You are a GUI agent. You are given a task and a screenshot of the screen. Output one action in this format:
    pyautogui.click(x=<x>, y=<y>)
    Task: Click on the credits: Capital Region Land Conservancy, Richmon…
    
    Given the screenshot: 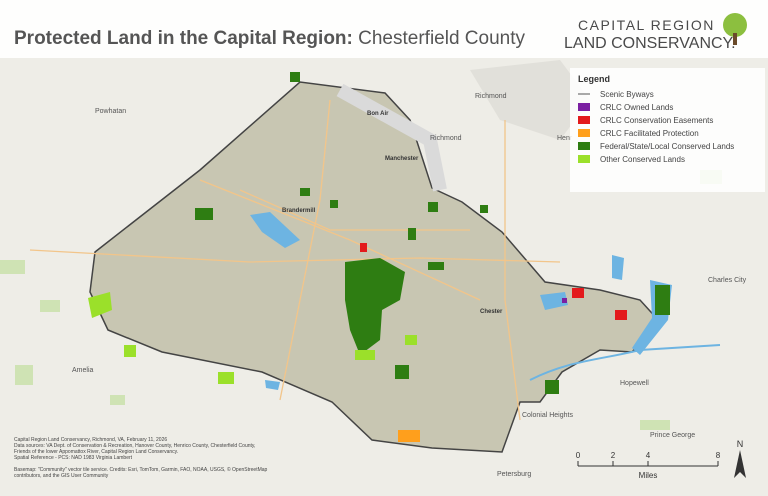 What is the action you would take?
    pyautogui.click(x=141, y=458)
    